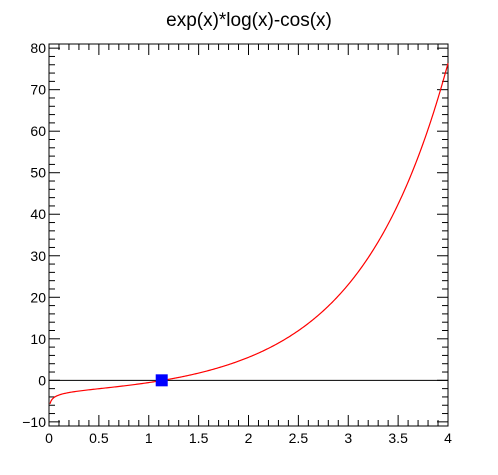 This screenshot has height=475, width=498. Describe the element at coordinates (199, 438) in the screenshot. I see `x-tick-label: 1.5` at that location.